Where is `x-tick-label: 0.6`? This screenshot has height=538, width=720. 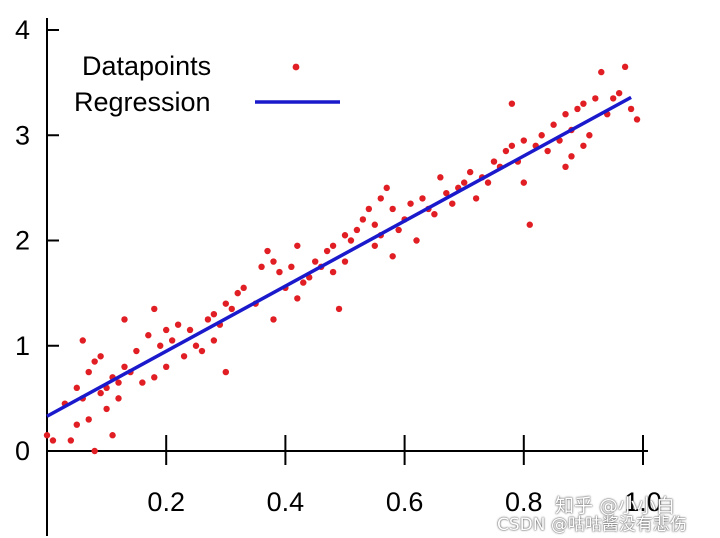 x-tick-label: 0.6 is located at coordinates (405, 502).